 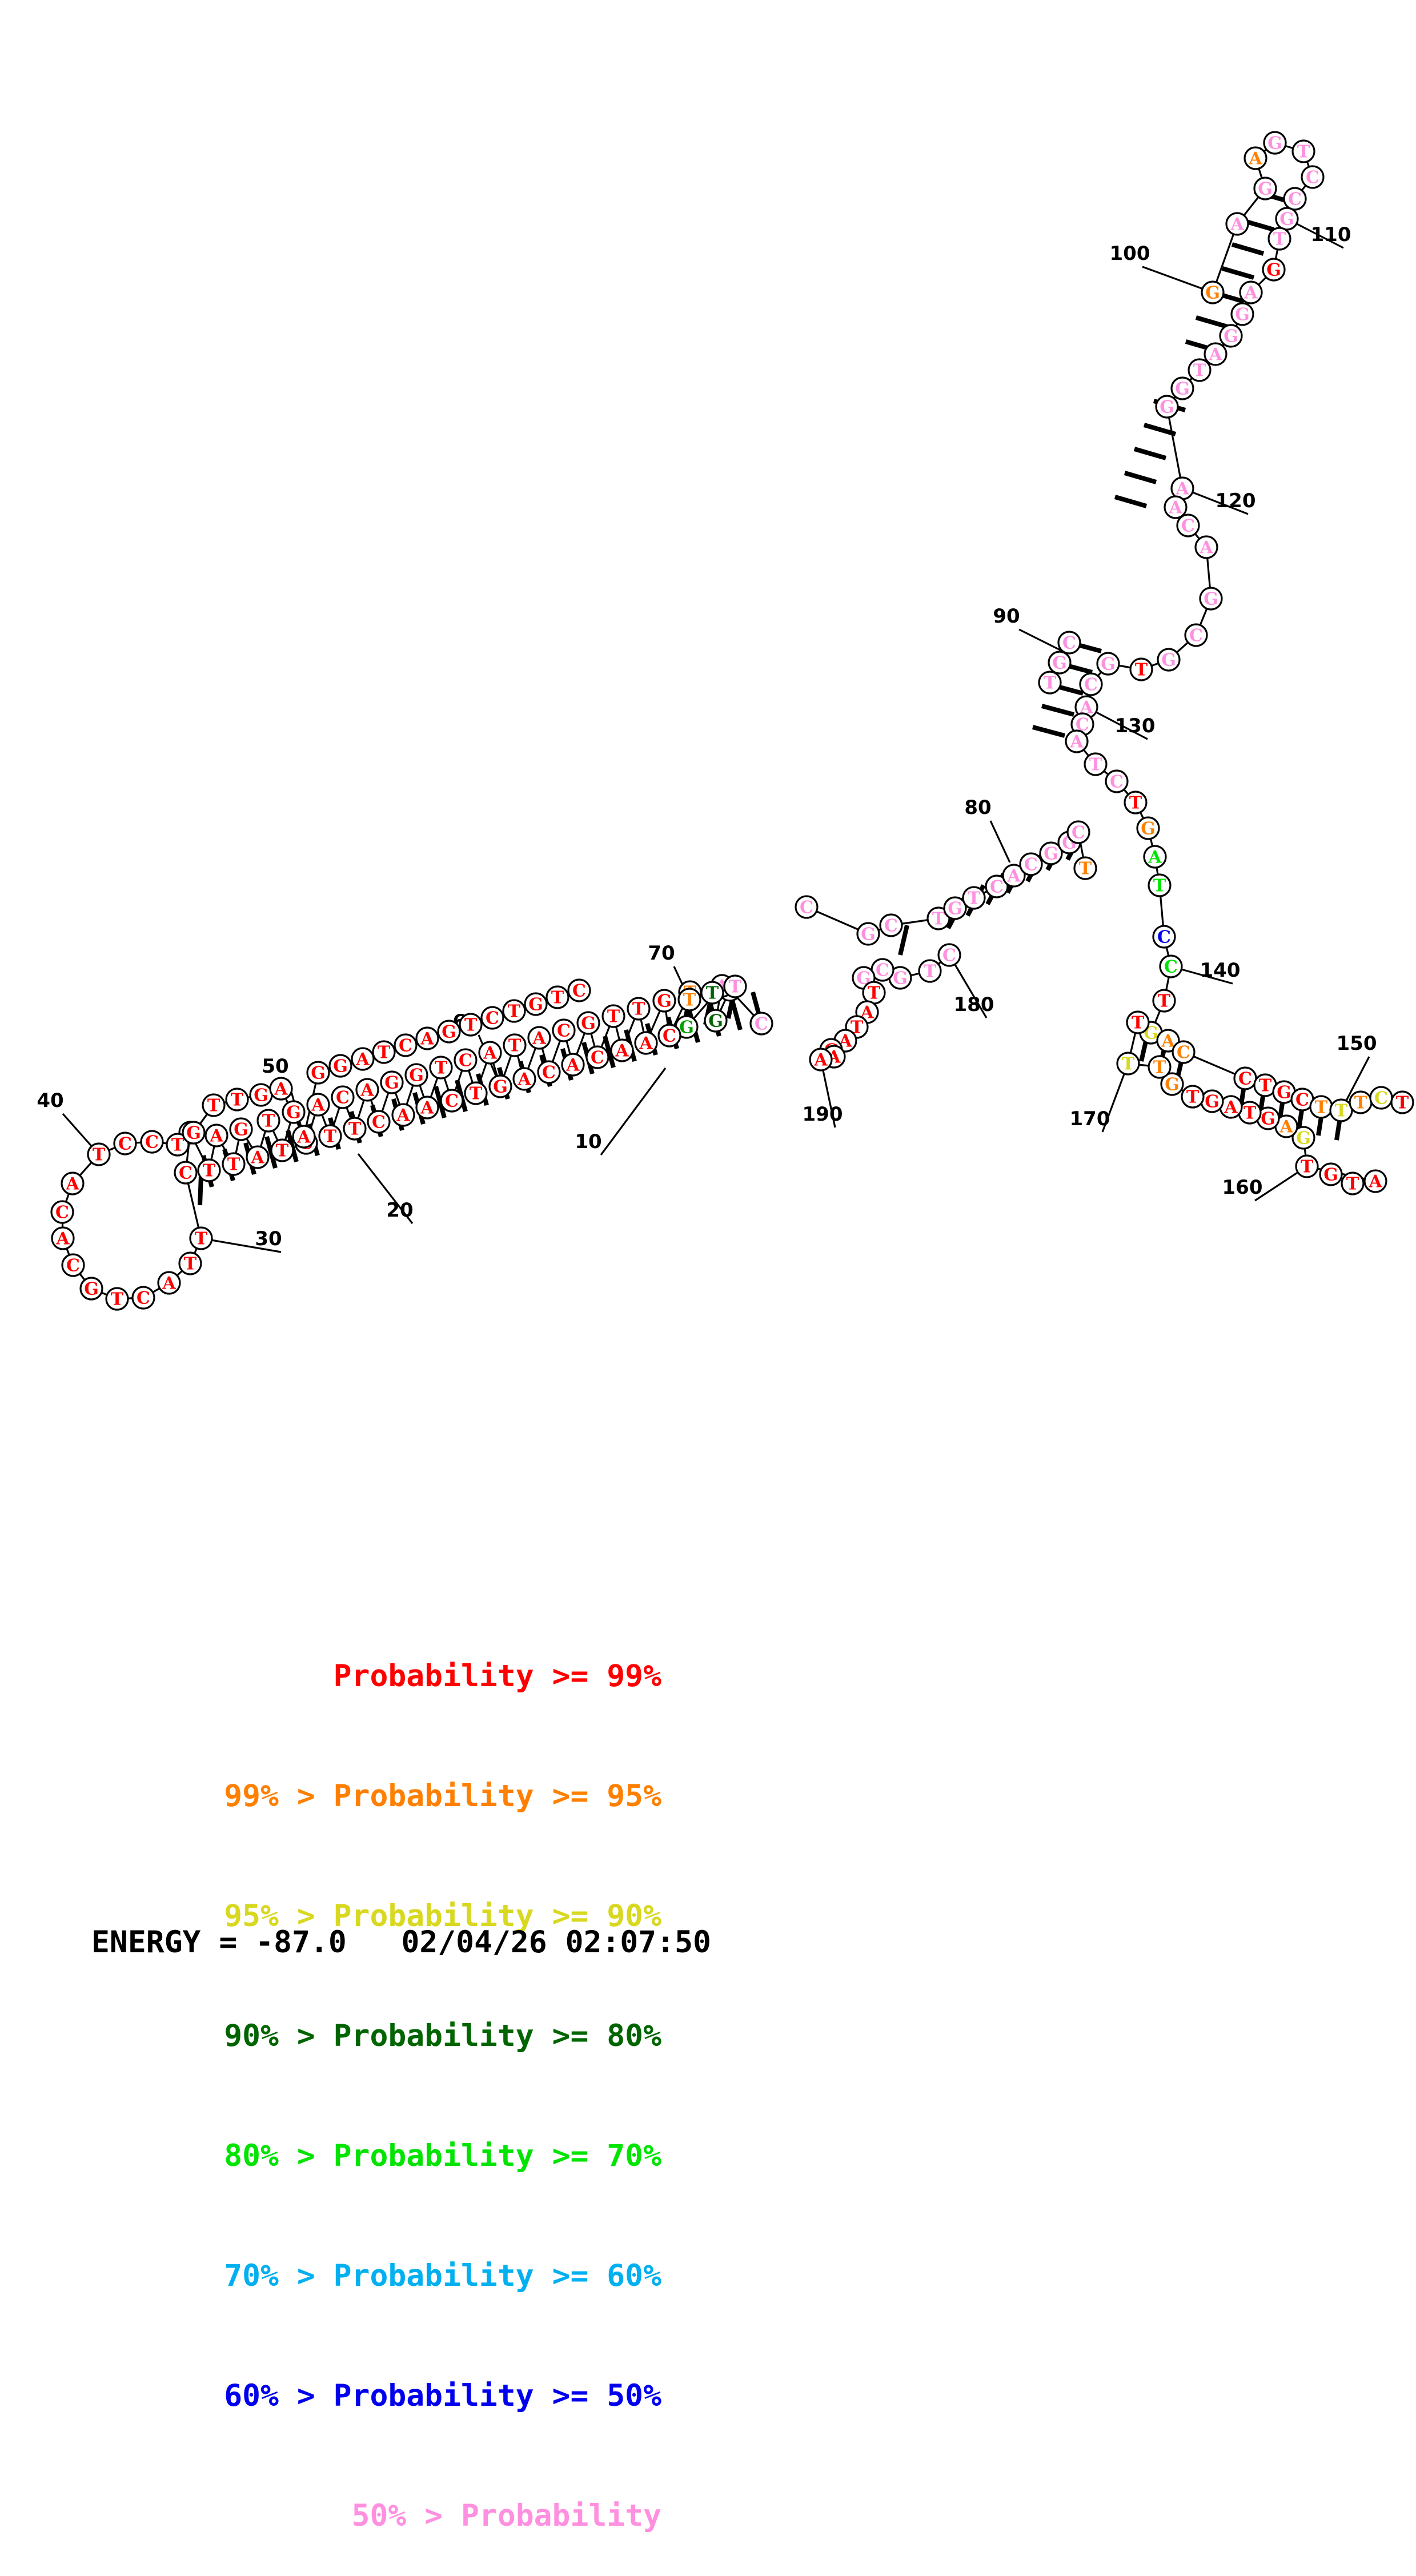 I want to click on legend-row-70: 80% > Probability >= 70%, so click(x=442, y=2155).